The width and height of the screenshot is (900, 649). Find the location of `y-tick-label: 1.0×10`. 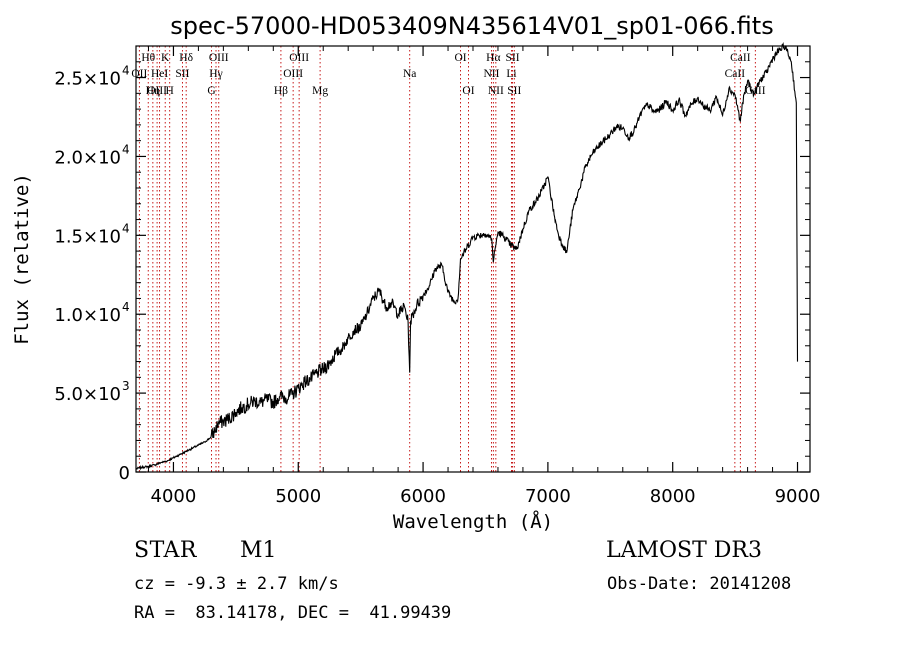

y-tick-label: 1.0×10 is located at coordinates (87, 315).